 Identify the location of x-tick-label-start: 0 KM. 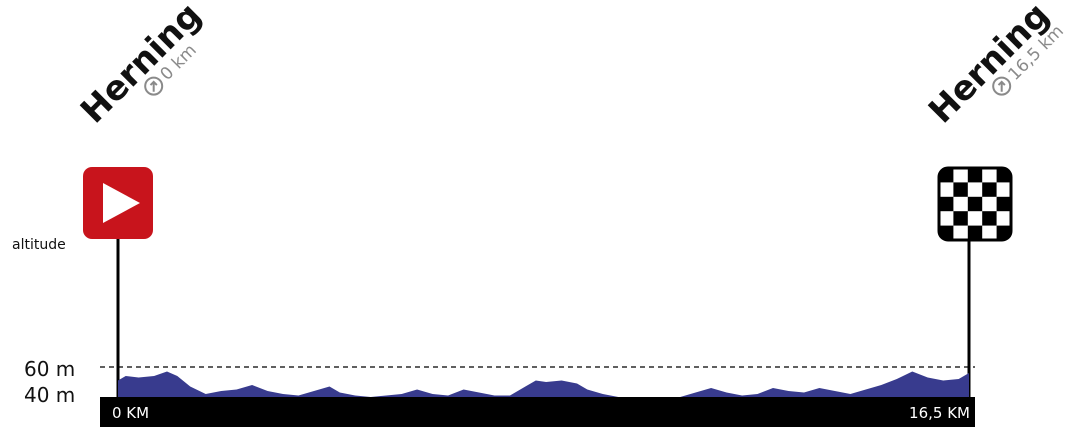
(130, 413).